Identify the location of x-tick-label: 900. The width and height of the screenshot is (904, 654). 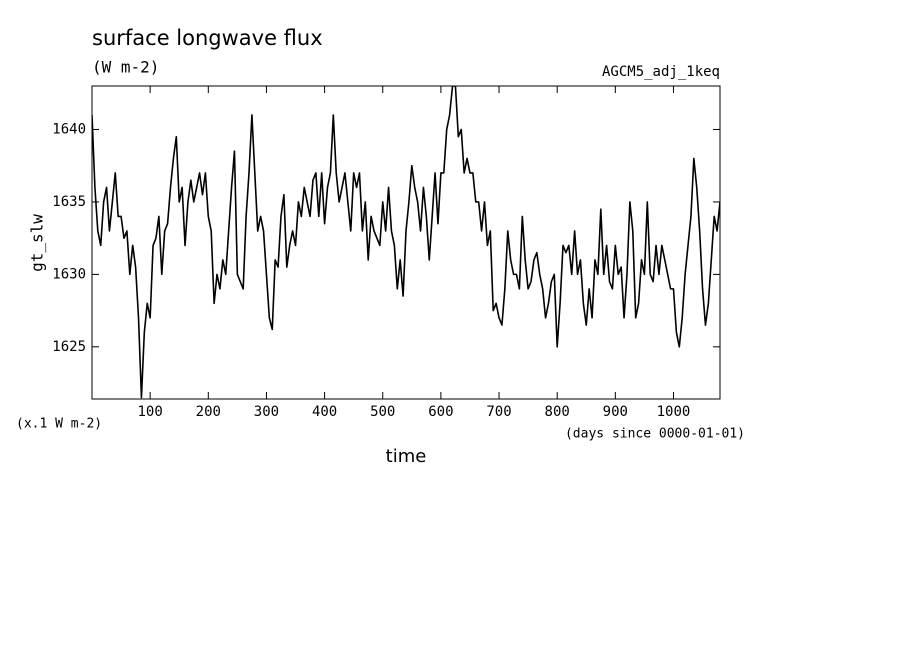
(615, 412).